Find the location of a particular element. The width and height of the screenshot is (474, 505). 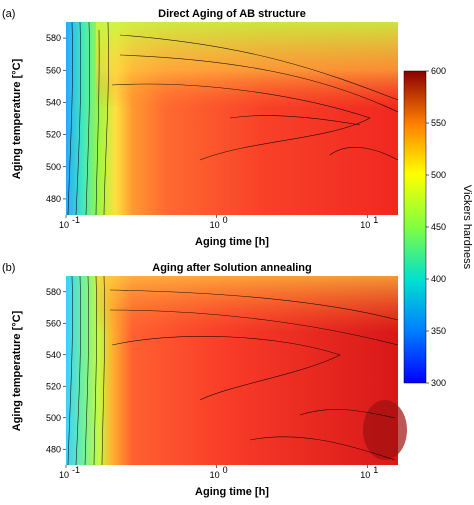

panel-b-xtick-exponent: 1 is located at coordinates (375, 470).